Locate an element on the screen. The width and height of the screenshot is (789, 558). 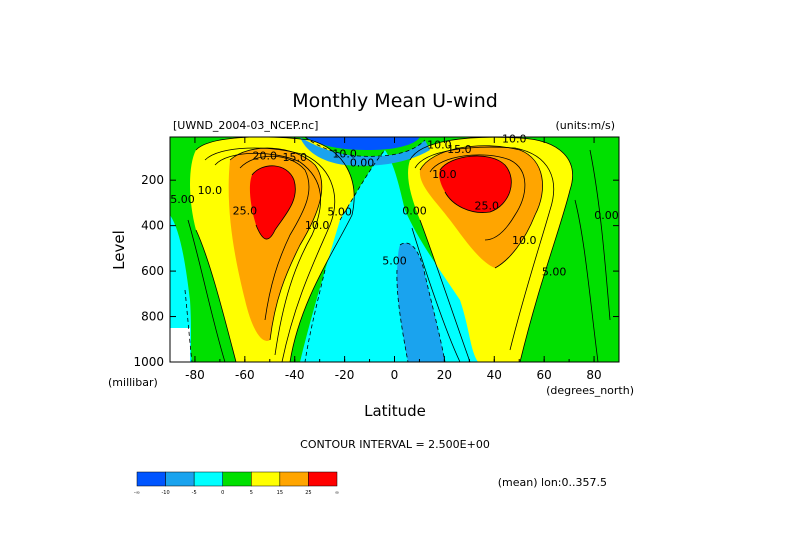
y-tick-label: 600 is located at coordinates (152, 271).